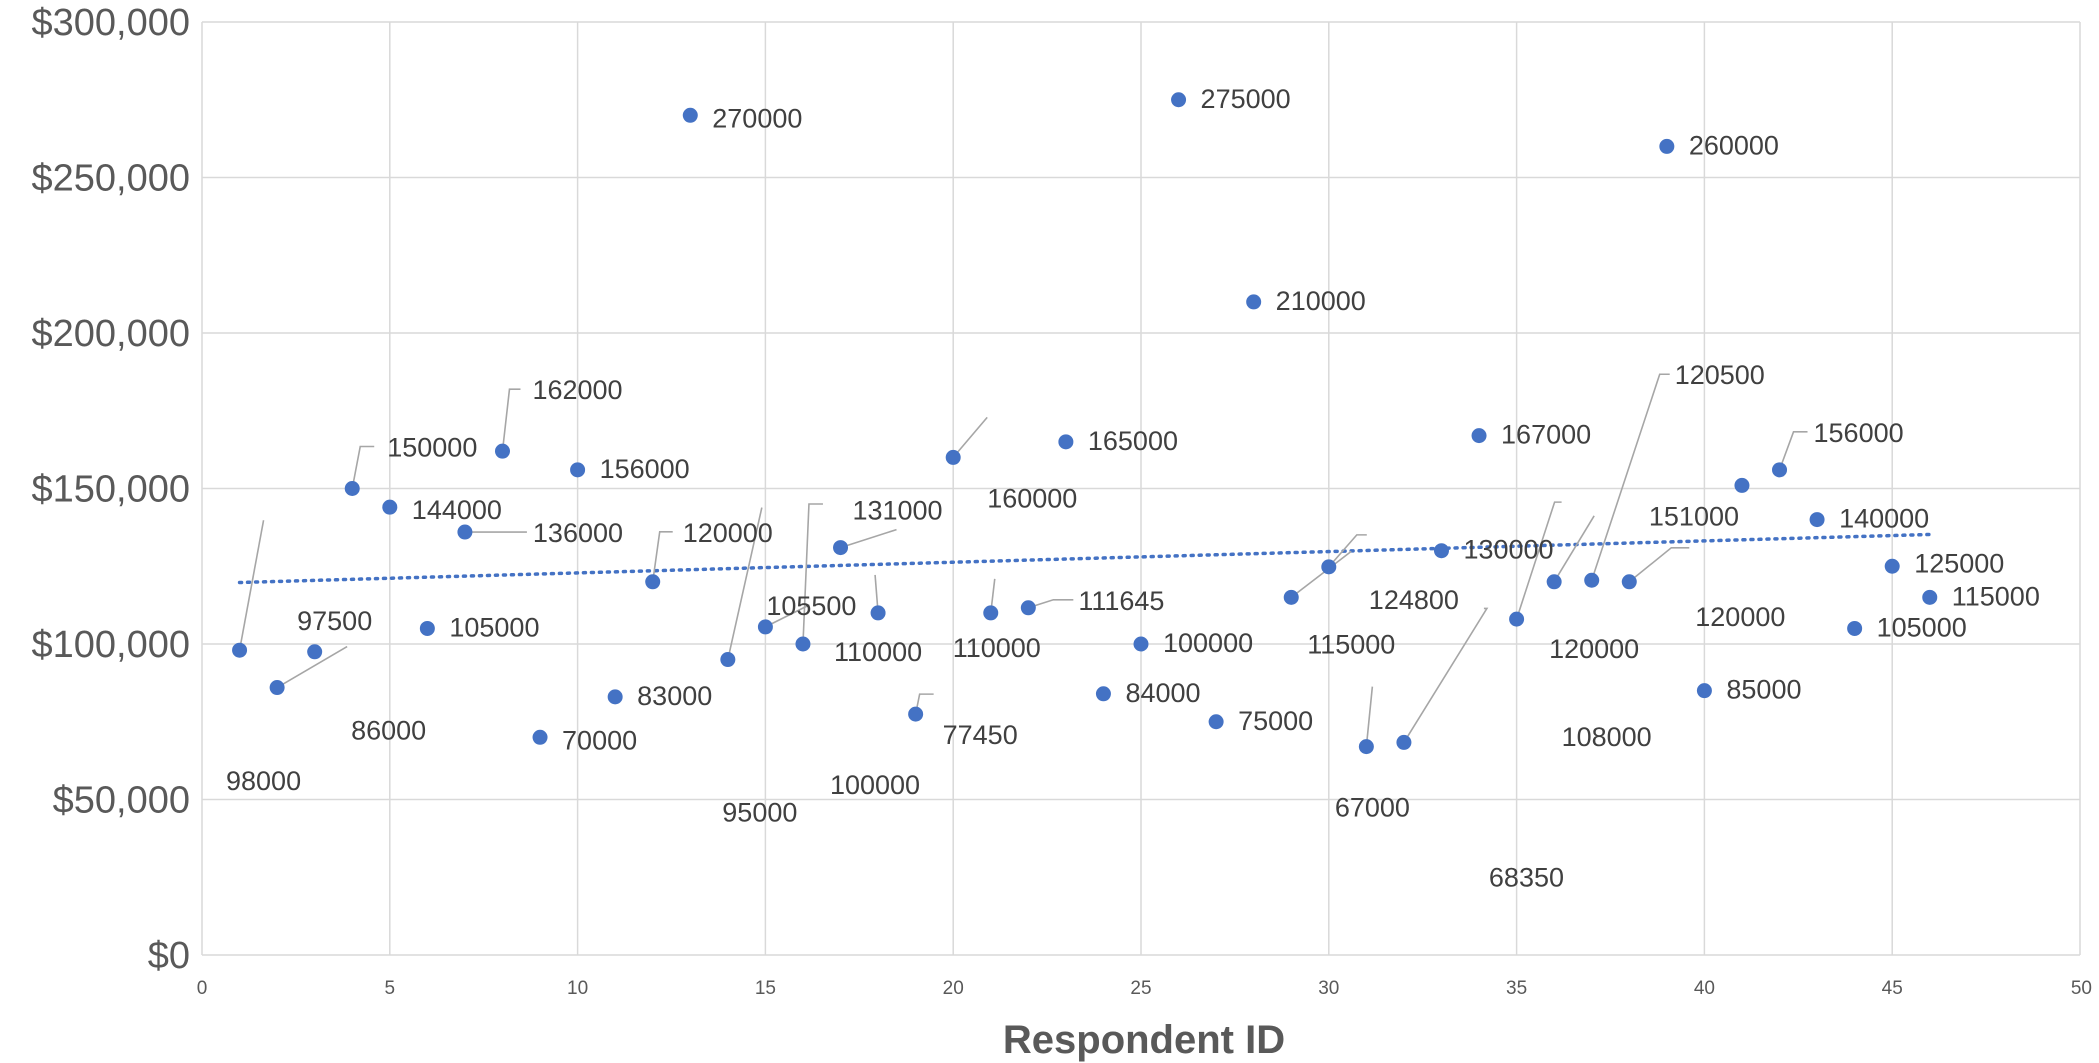  What do you see at coordinates (1032, 498) in the screenshot?
I see `data-label: 160000` at bounding box center [1032, 498].